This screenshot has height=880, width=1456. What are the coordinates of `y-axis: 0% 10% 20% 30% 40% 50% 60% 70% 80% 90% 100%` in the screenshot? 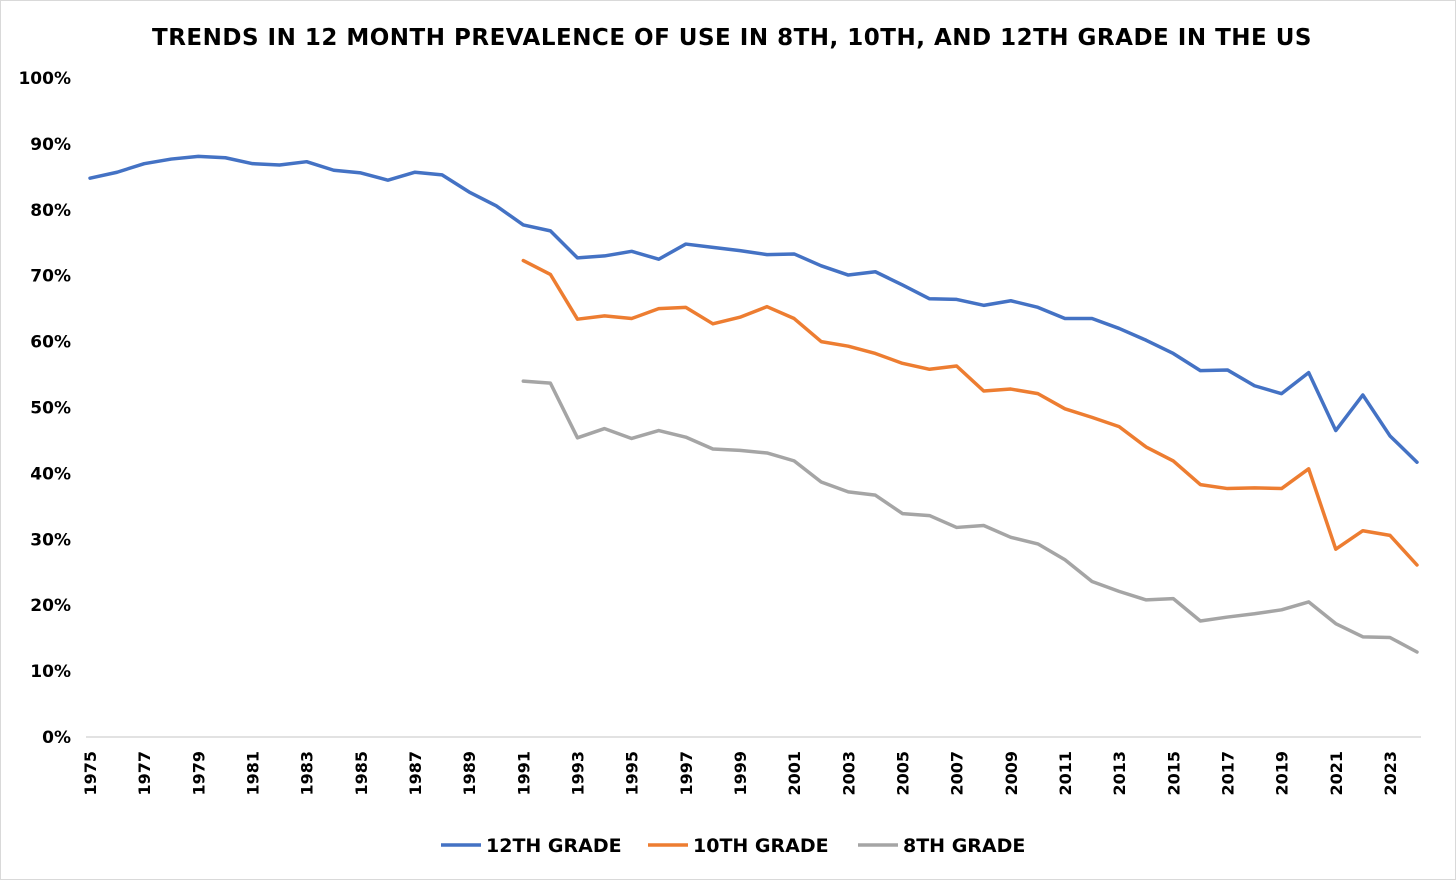 It's located at (44, 408).